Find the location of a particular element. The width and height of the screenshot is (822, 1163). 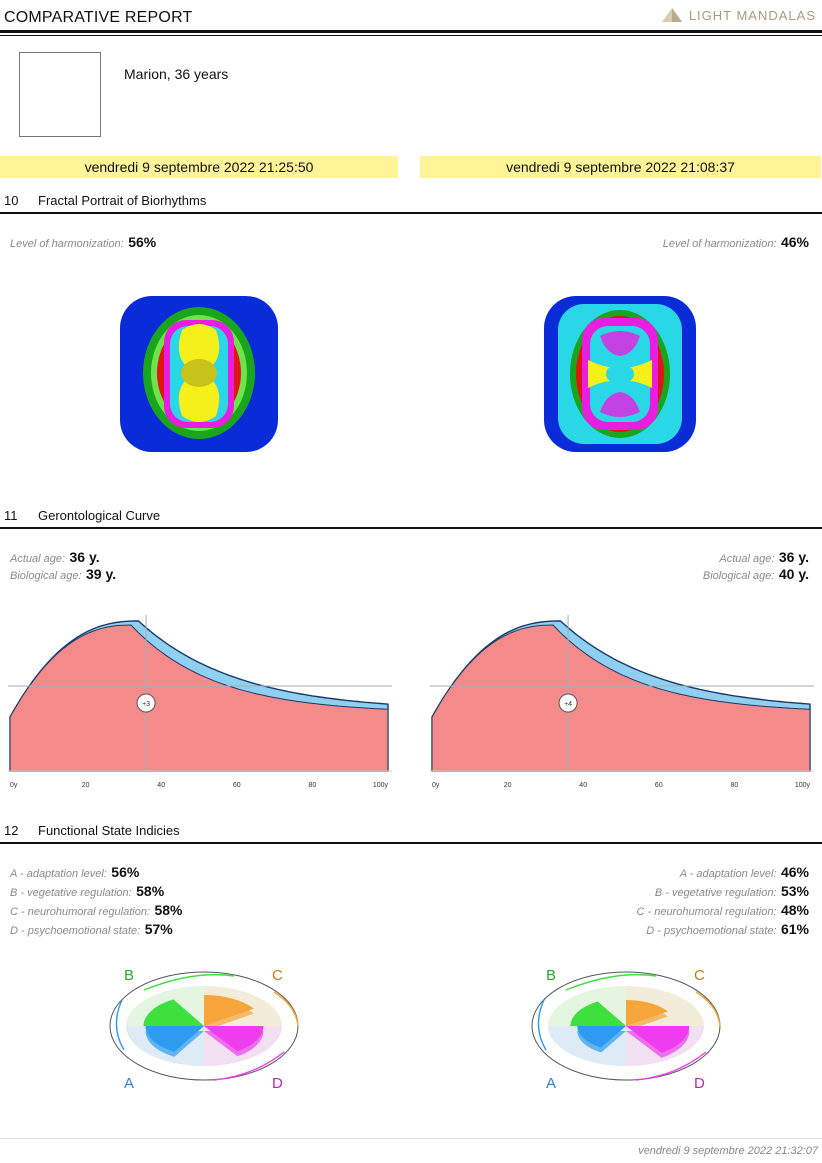

section-geronto-heading: 11 Gerontological Curve is located at coordinates (82, 515).